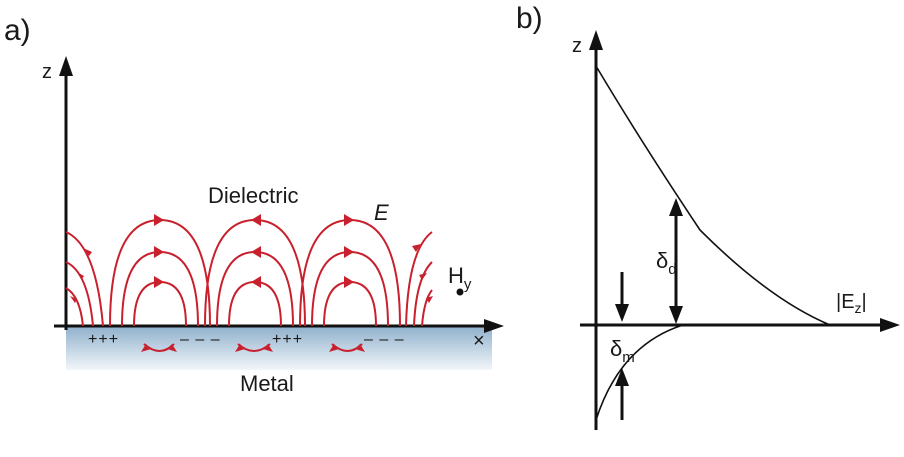  I want to click on x-axis-b-arrowhead, so click(890, 325).